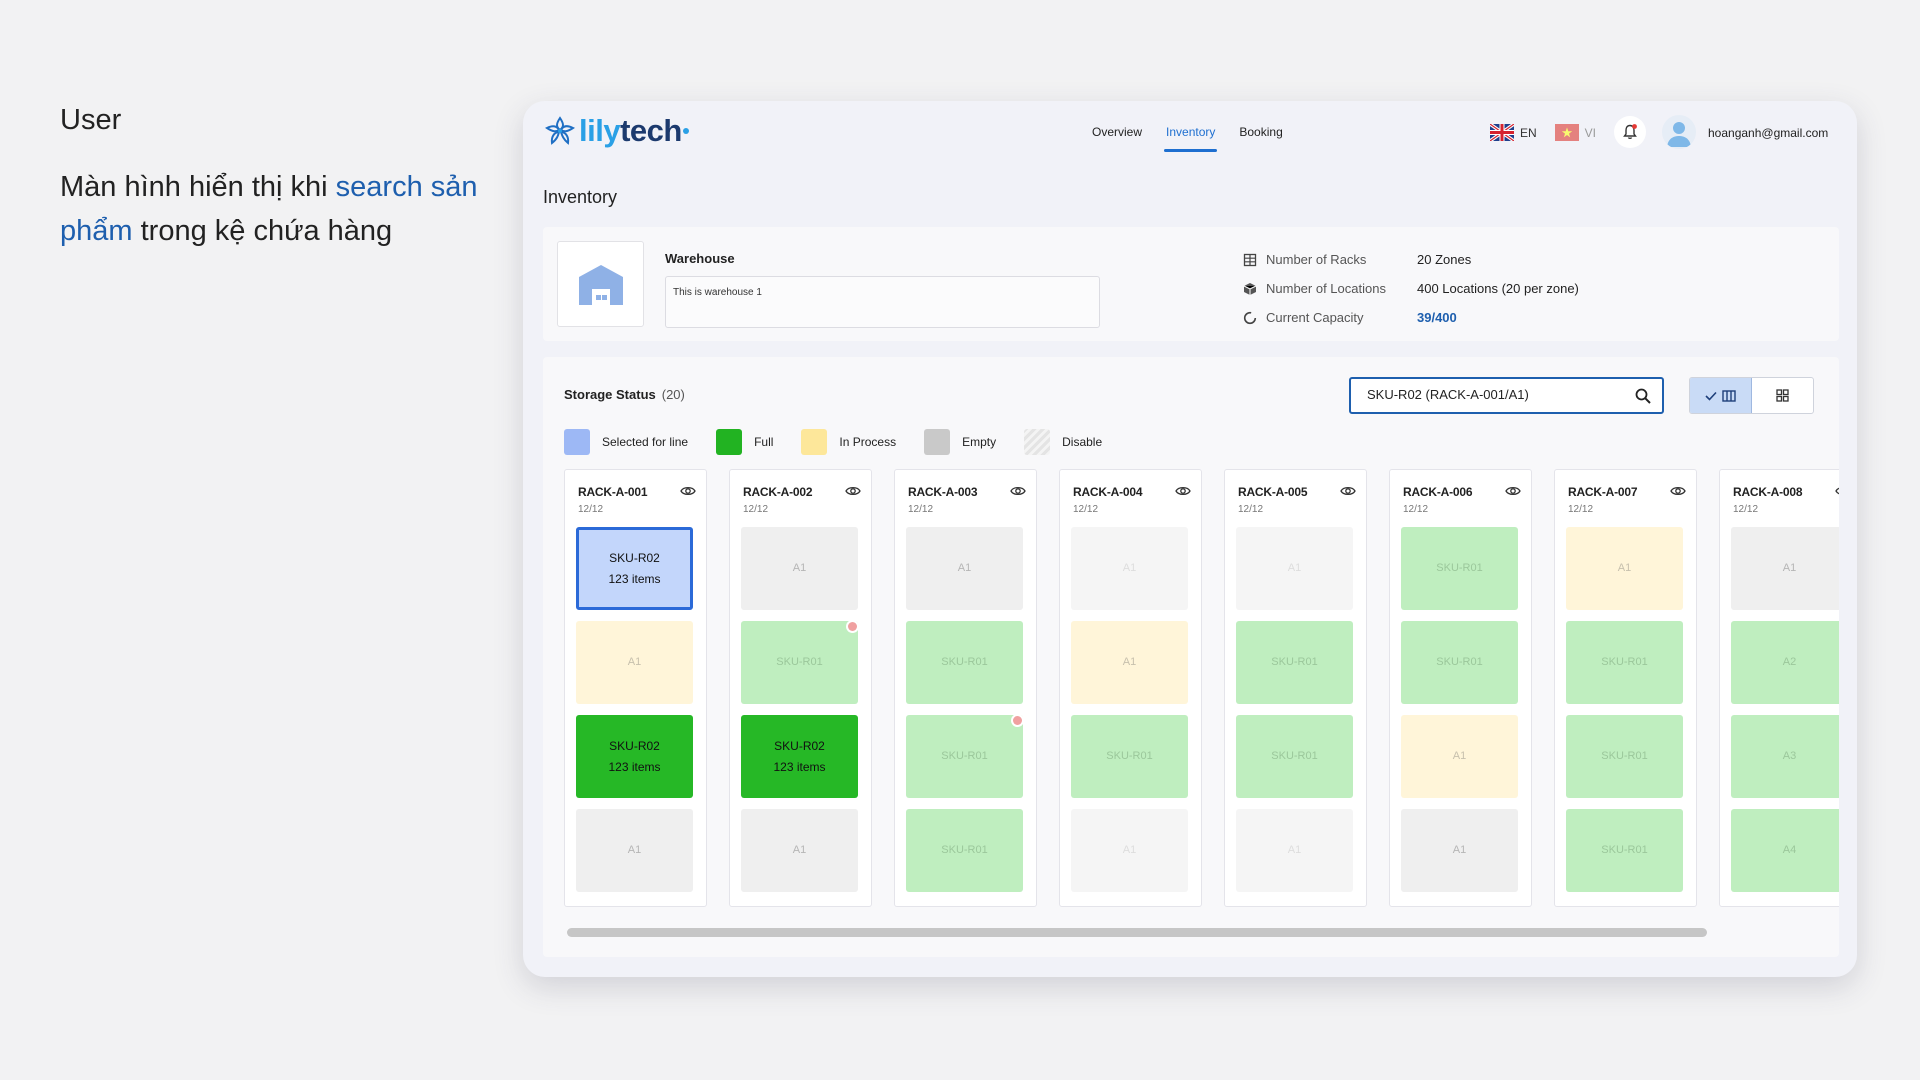  I want to click on lang-en: EN, so click(1528, 132).